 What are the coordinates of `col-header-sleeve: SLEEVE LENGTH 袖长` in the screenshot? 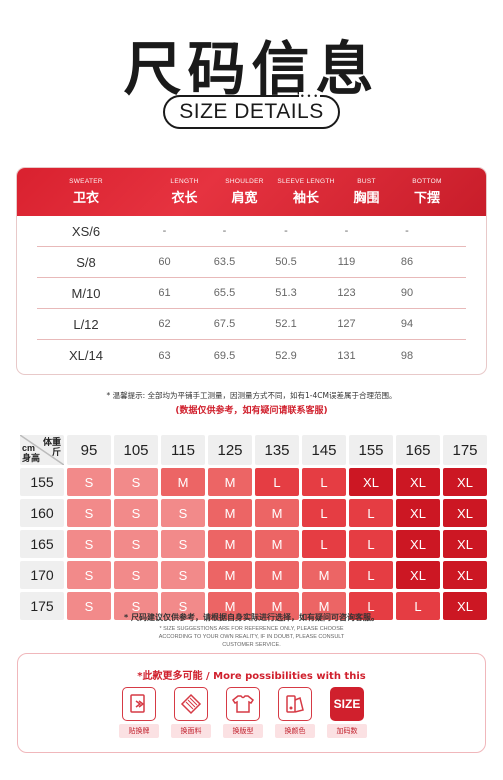 It's located at (306, 192).